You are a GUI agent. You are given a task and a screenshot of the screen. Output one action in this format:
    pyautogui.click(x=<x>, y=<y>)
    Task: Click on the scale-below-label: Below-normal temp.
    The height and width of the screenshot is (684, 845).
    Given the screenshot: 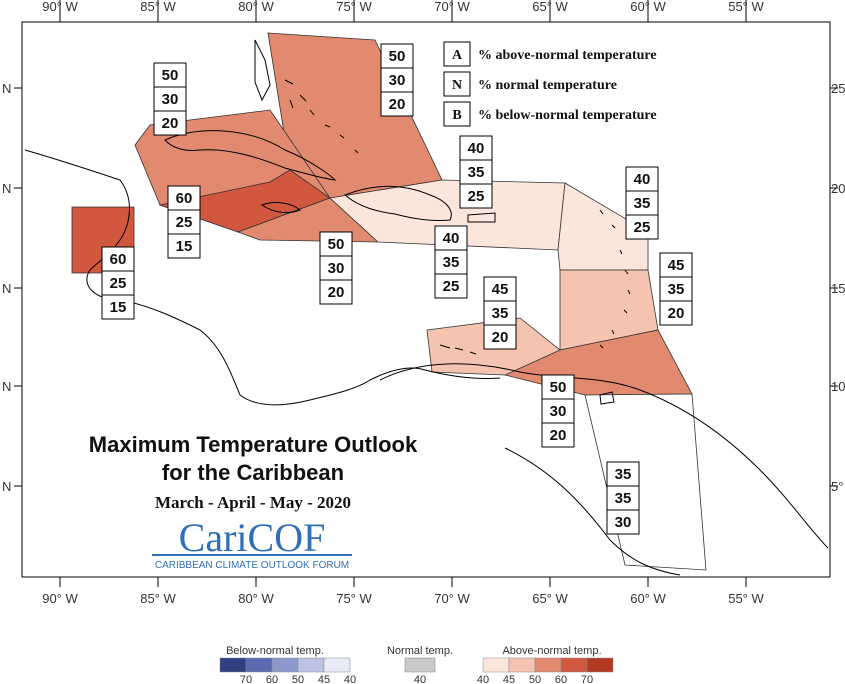 What is the action you would take?
    pyautogui.click(x=275, y=651)
    